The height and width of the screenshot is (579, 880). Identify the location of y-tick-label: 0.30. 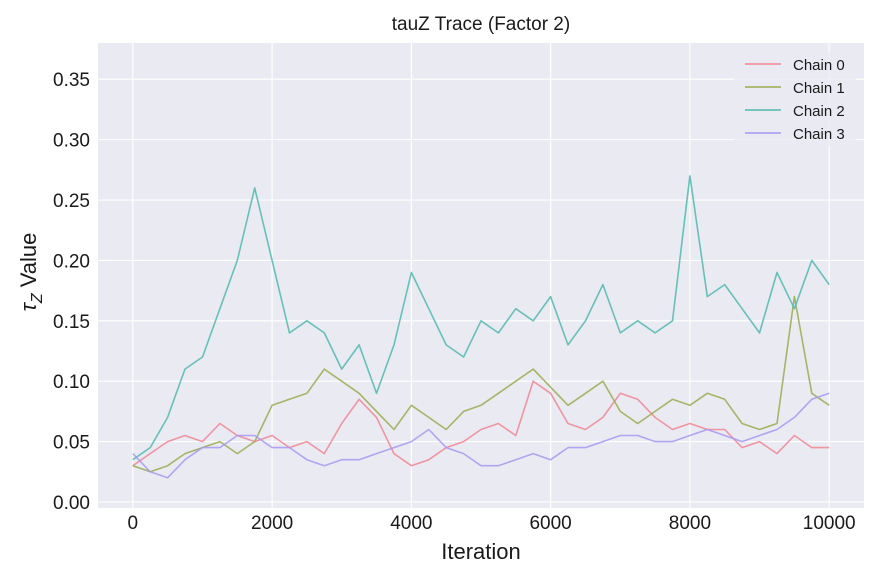
(71, 141).